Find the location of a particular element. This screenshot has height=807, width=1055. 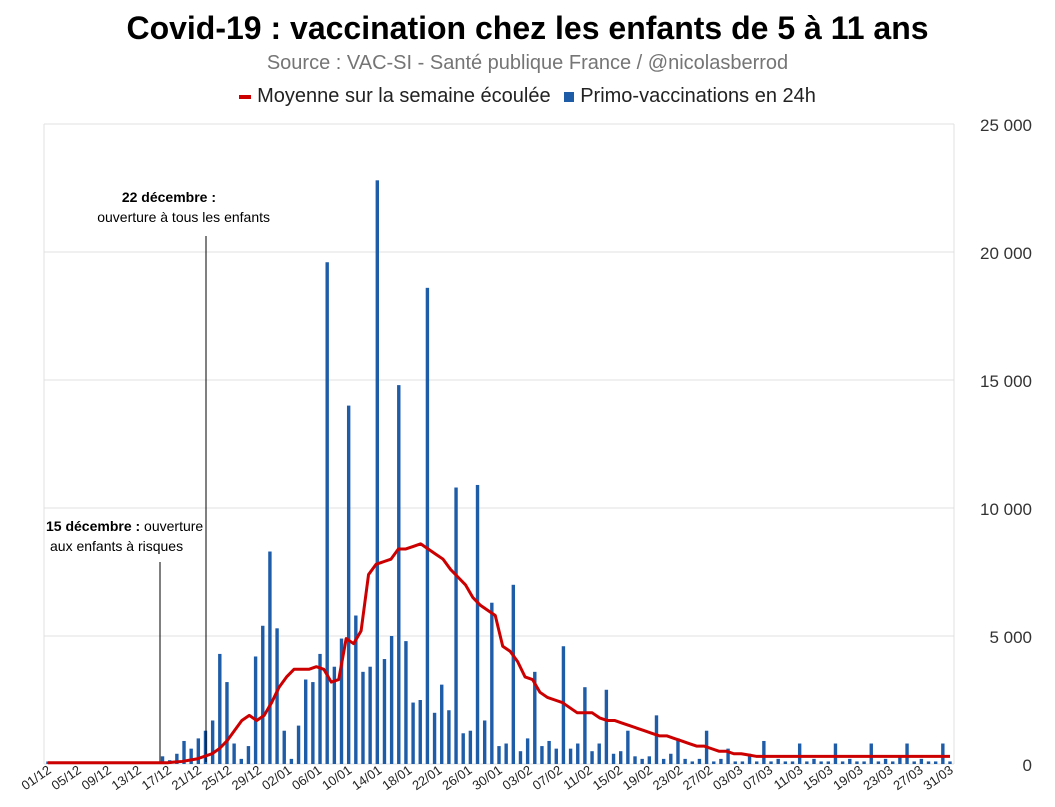

x-tick-label: 29/12 is located at coordinates (246, 777).